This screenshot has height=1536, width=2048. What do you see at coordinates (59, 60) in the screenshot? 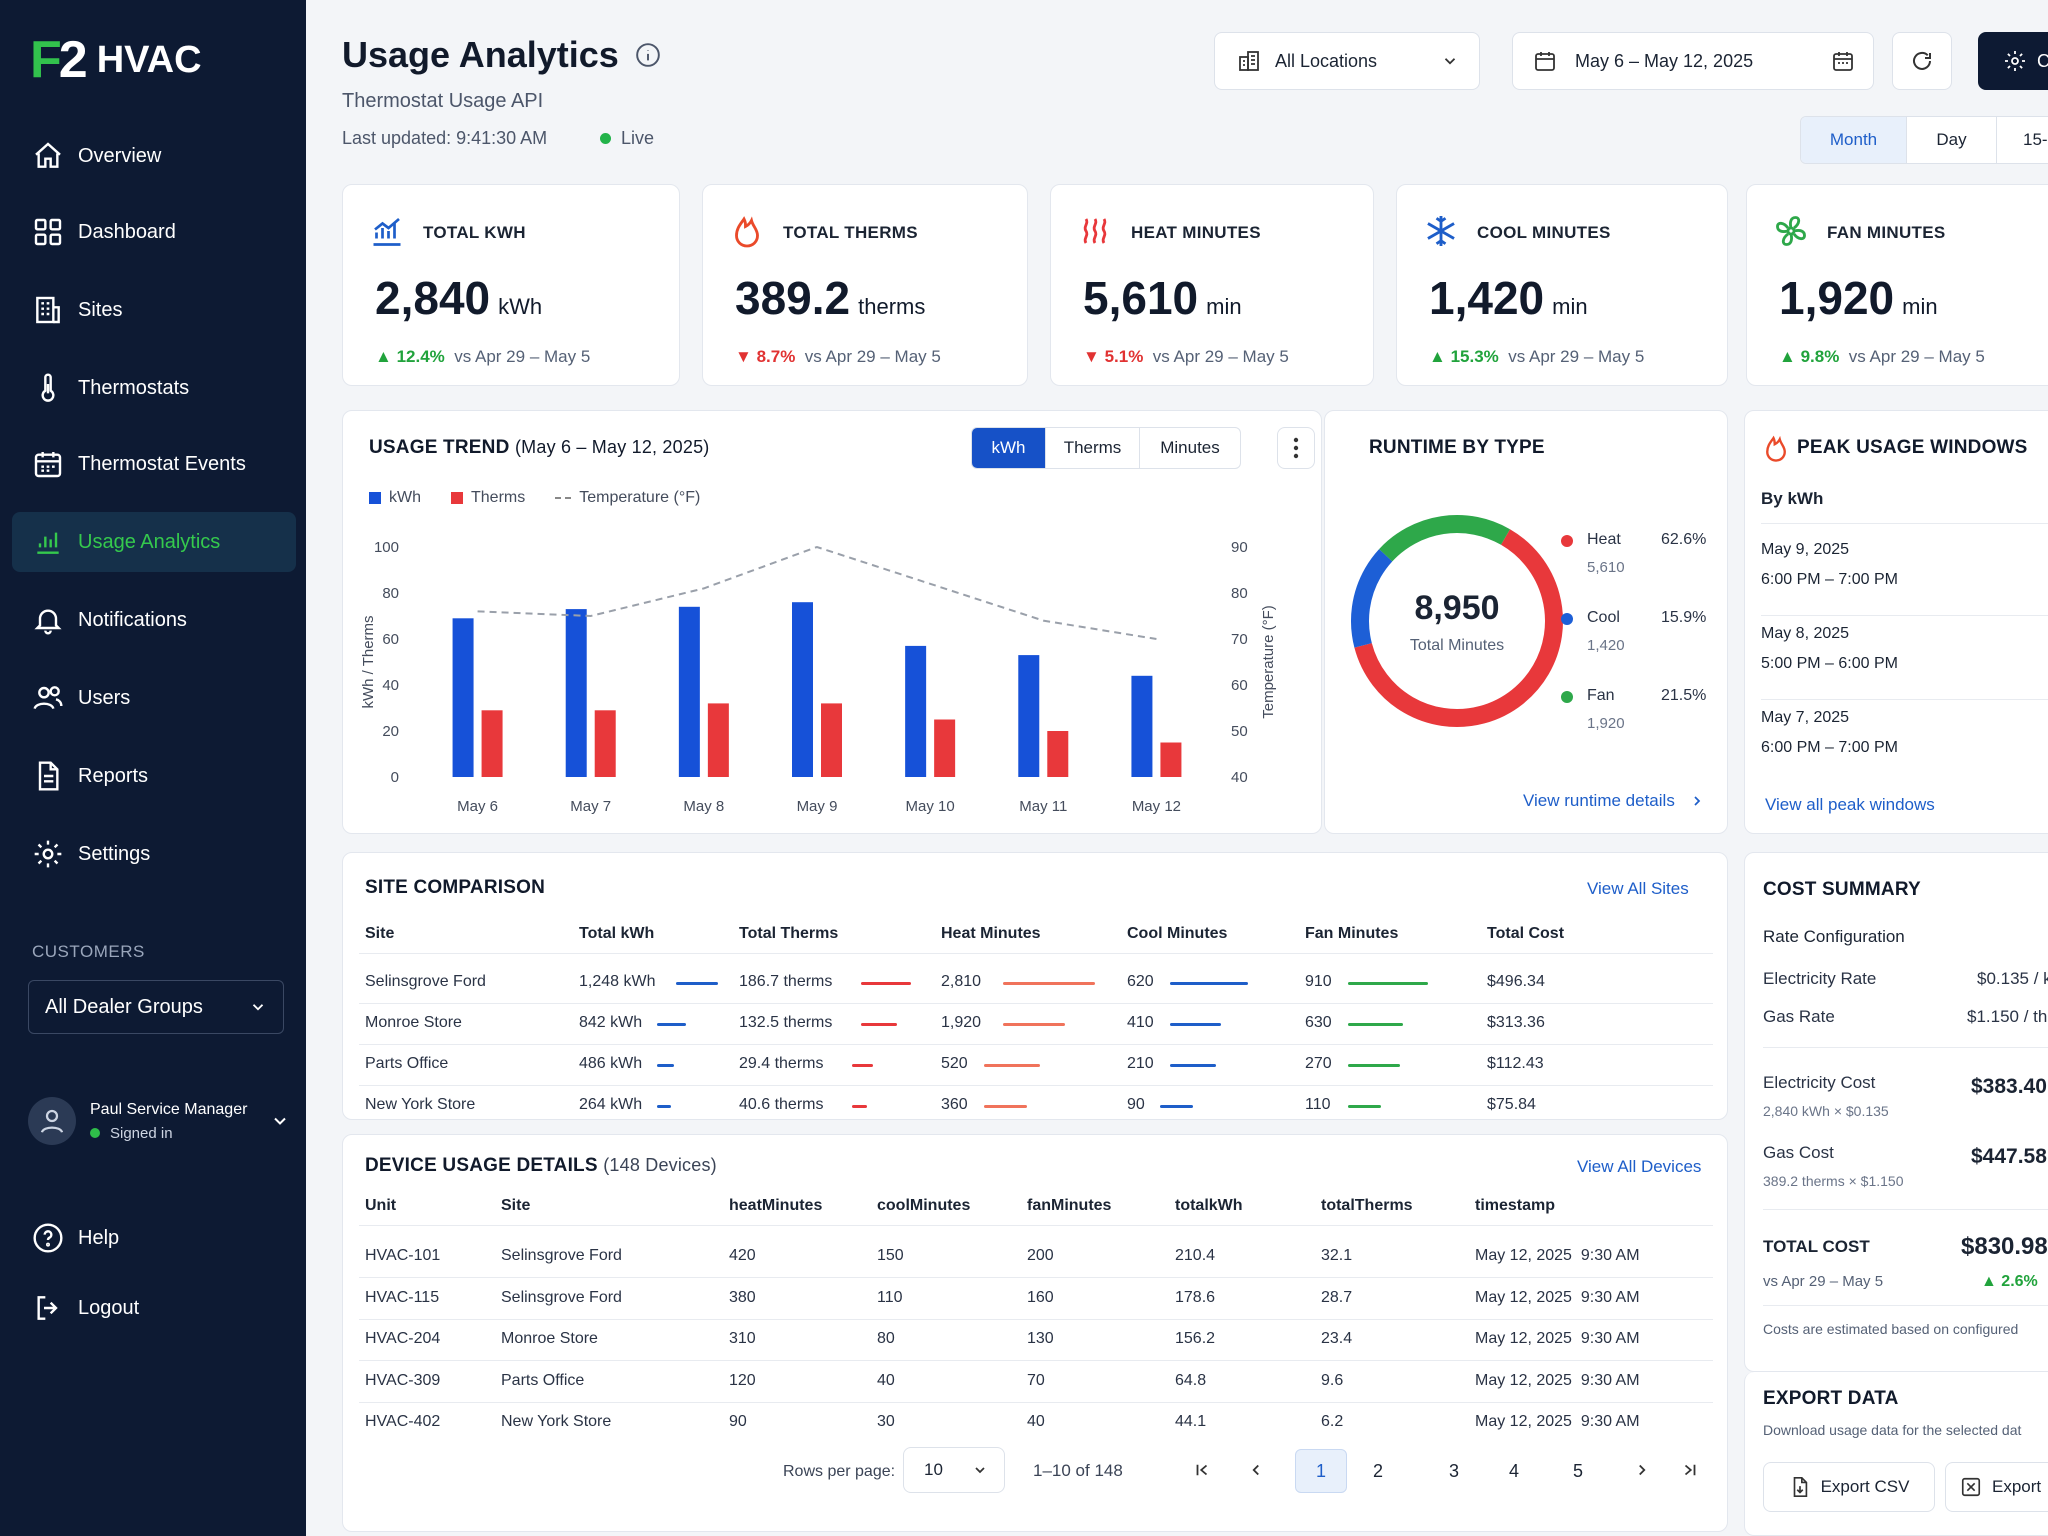
I see `logo-mark: F2` at bounding box center [59, 60].